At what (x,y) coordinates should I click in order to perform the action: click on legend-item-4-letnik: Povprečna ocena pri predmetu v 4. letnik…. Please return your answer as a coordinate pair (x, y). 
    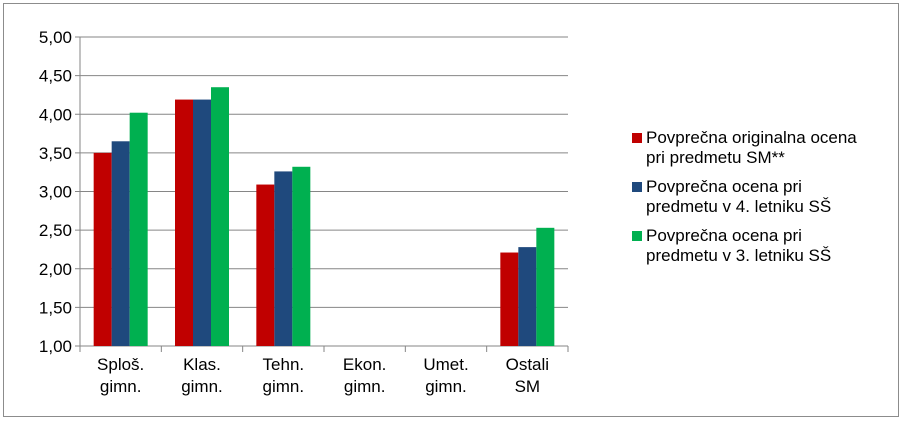
    Looking at the image, I should click on (762, 197).